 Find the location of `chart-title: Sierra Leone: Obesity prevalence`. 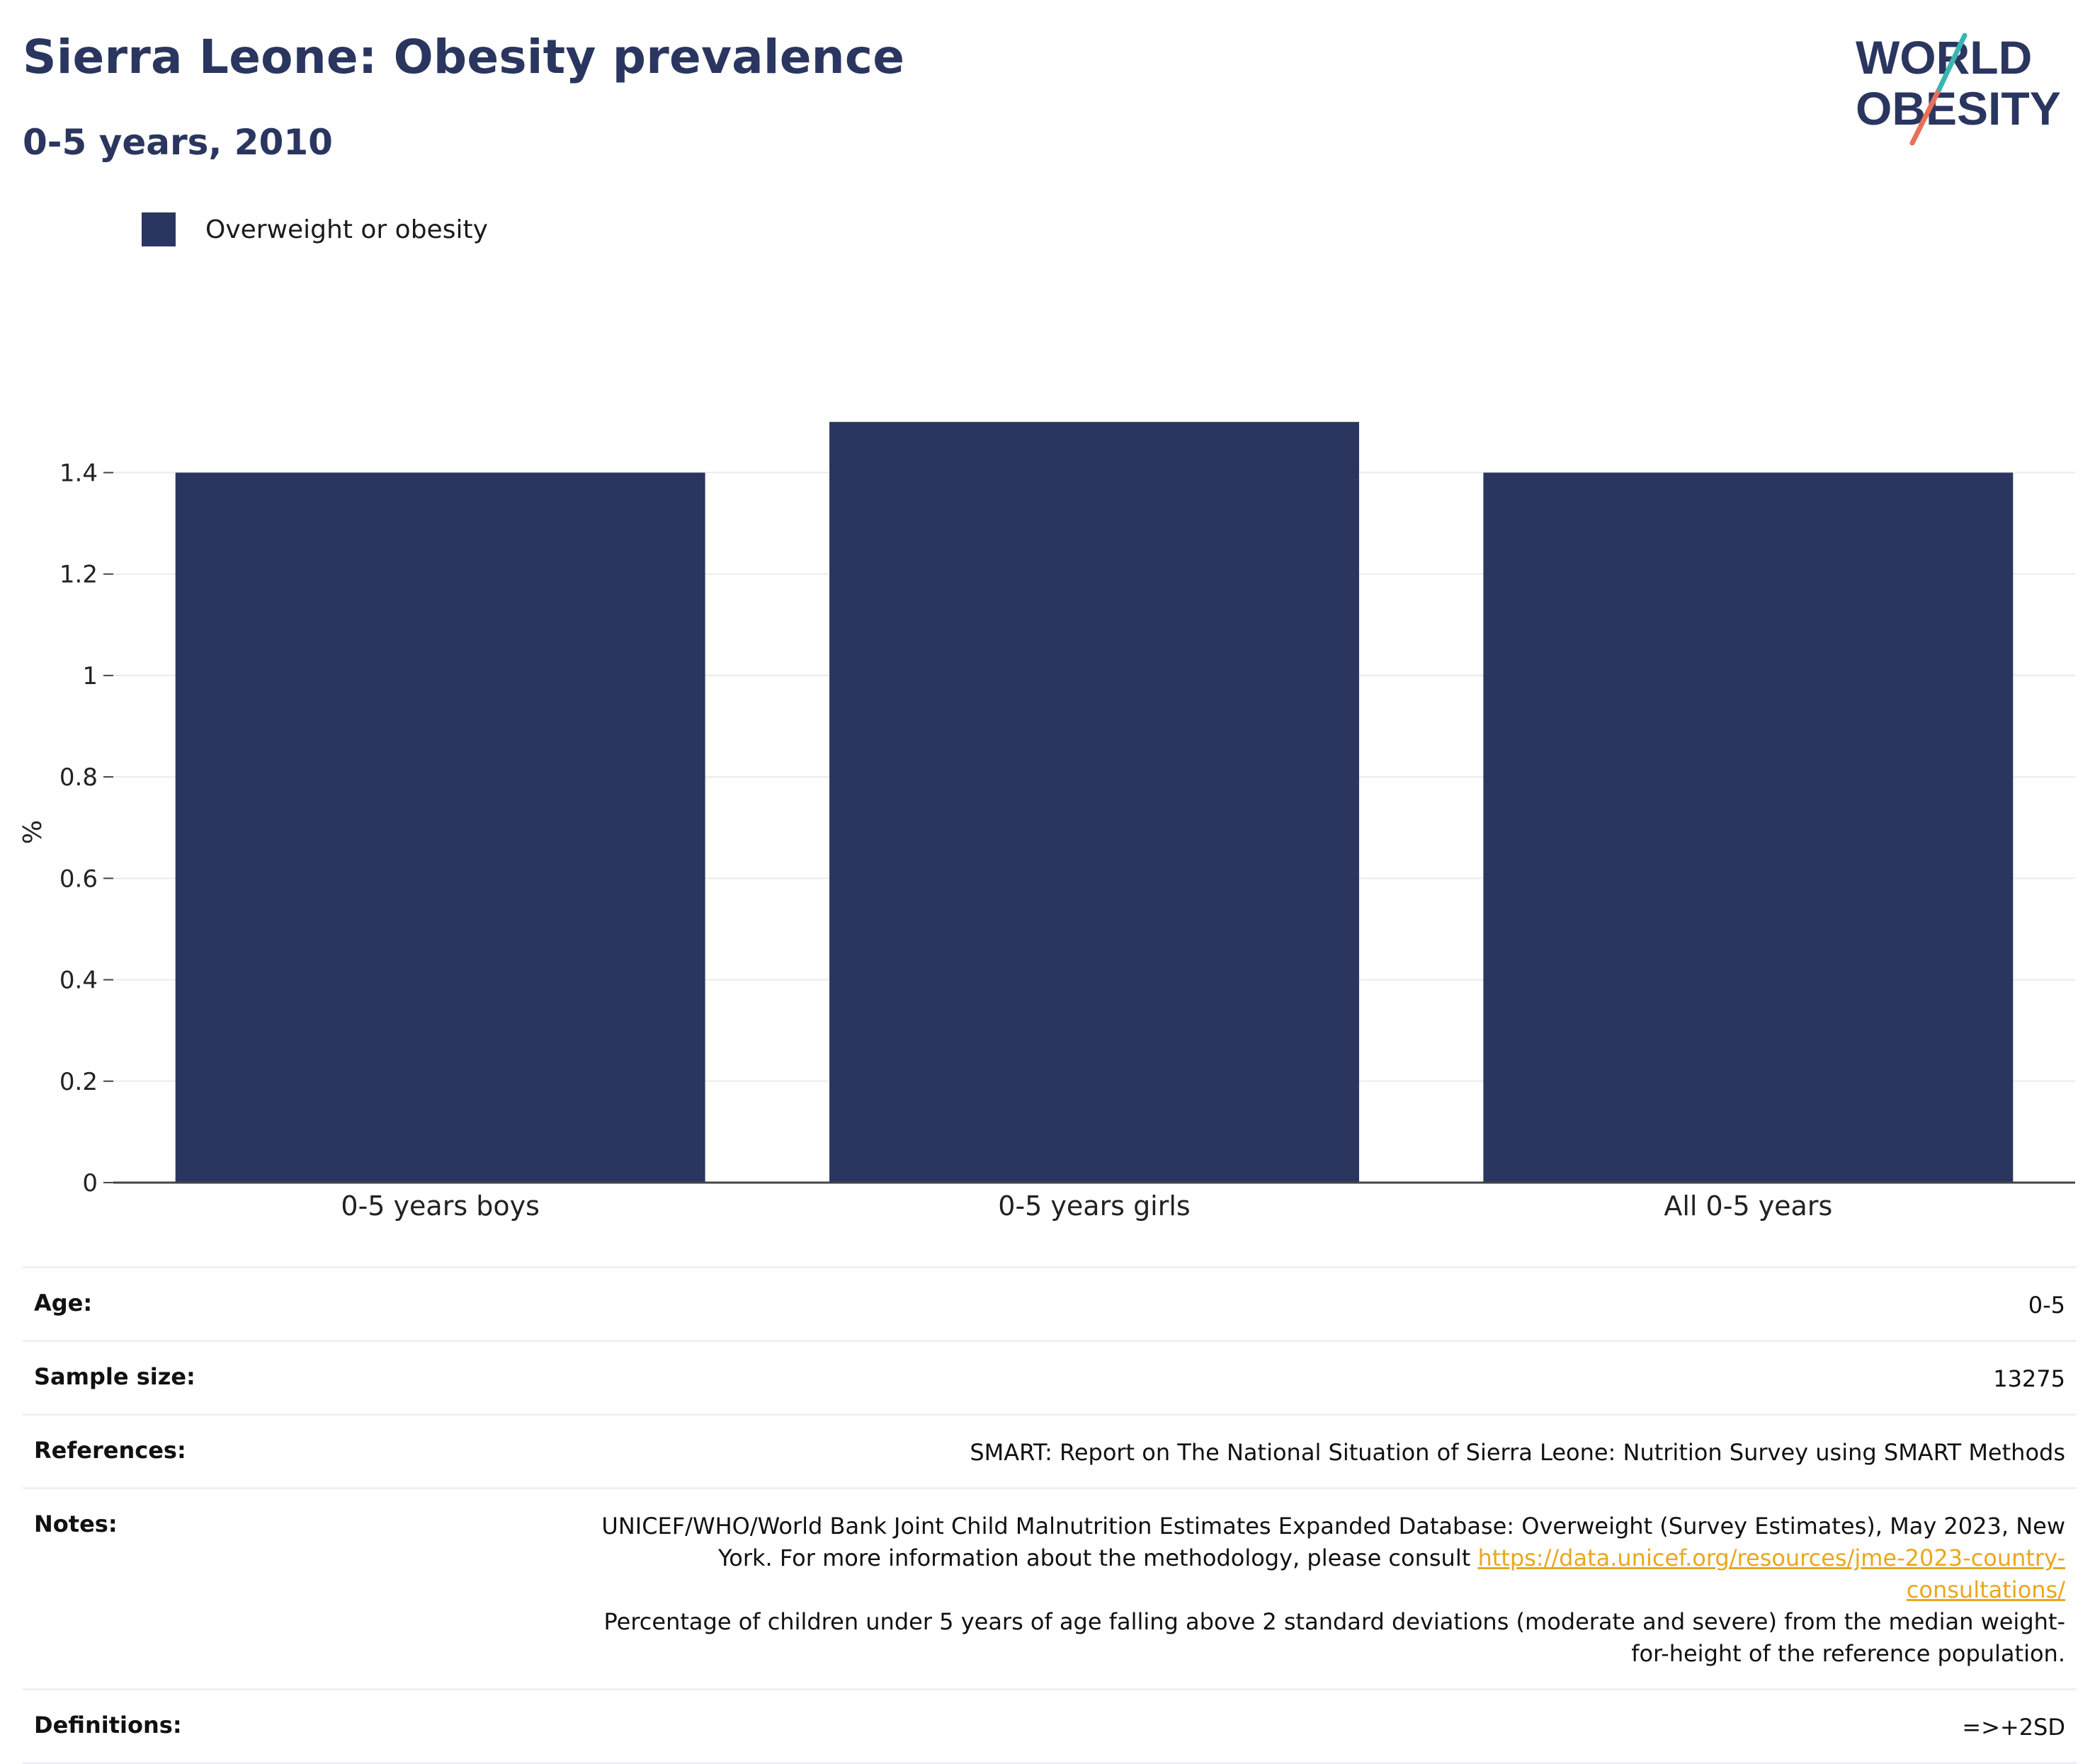

chart-title: Sierra Leone: Obesity prevalence is located at coordinates (464, 57).